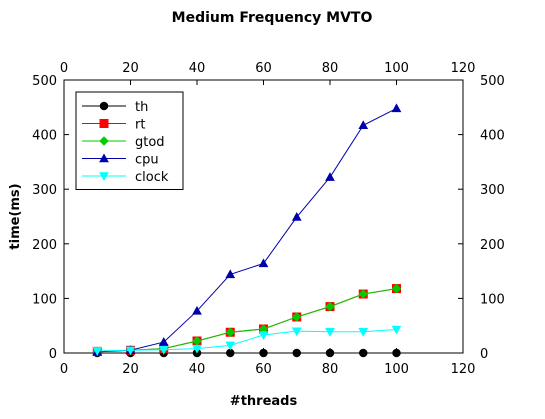  What do you see at coordinates (64, 68) in the screenshot?
I see `x-tick-label-top: 0` at bounding box center [64, 68].